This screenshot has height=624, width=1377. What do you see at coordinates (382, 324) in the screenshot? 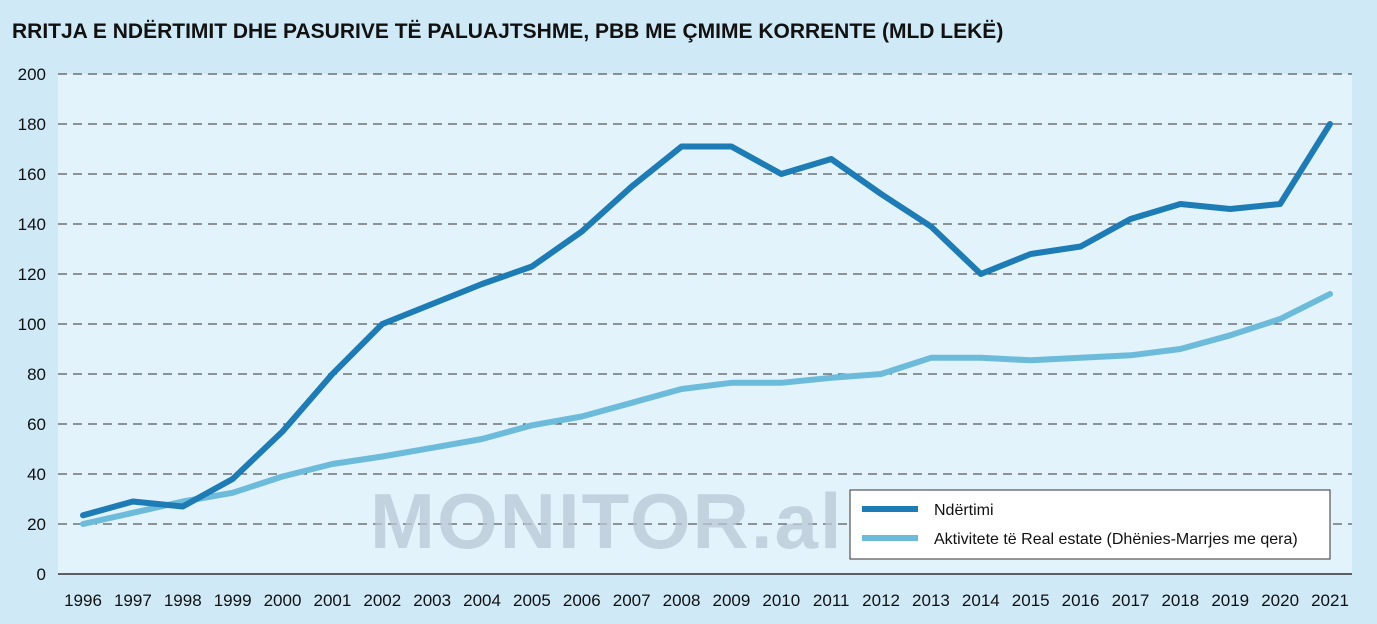
I see `point-ndertimi-2002` at bounding box center [382, 324].